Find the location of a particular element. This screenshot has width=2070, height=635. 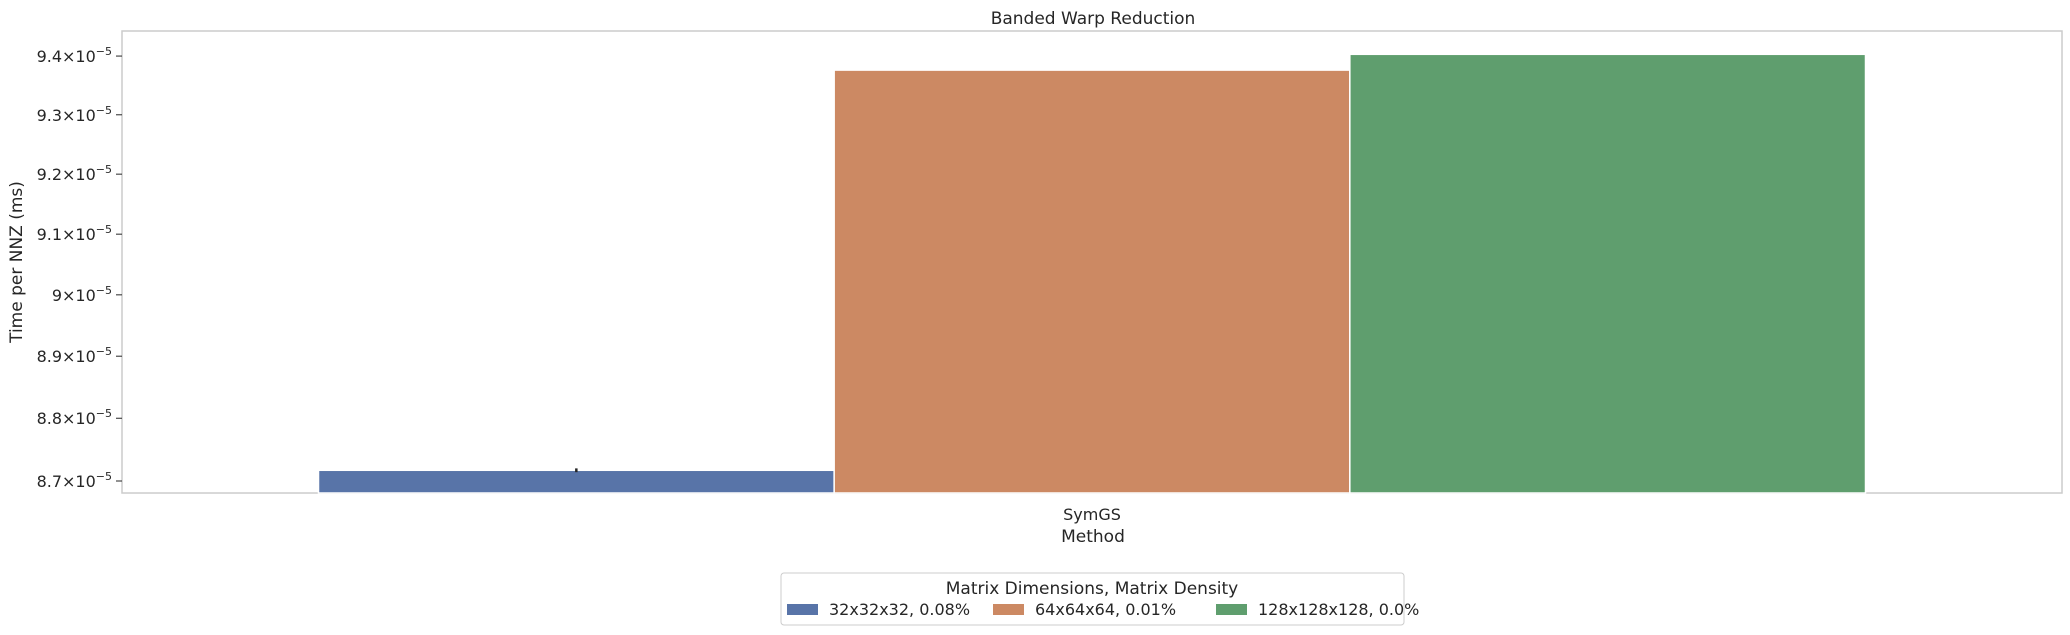

x-axis-ticks: SymGS is located at coordinates (1092, 514).